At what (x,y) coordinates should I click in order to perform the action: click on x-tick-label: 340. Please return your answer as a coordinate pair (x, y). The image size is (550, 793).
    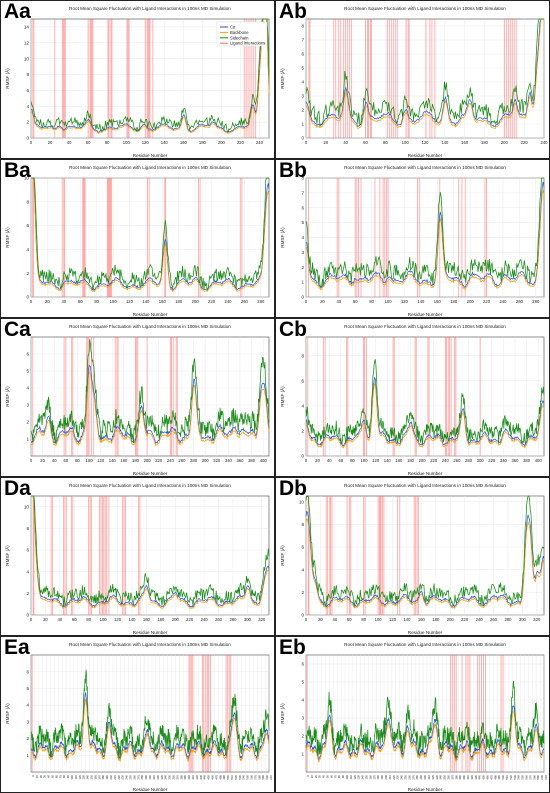
    Looking at the image, I should click on (166, 777).